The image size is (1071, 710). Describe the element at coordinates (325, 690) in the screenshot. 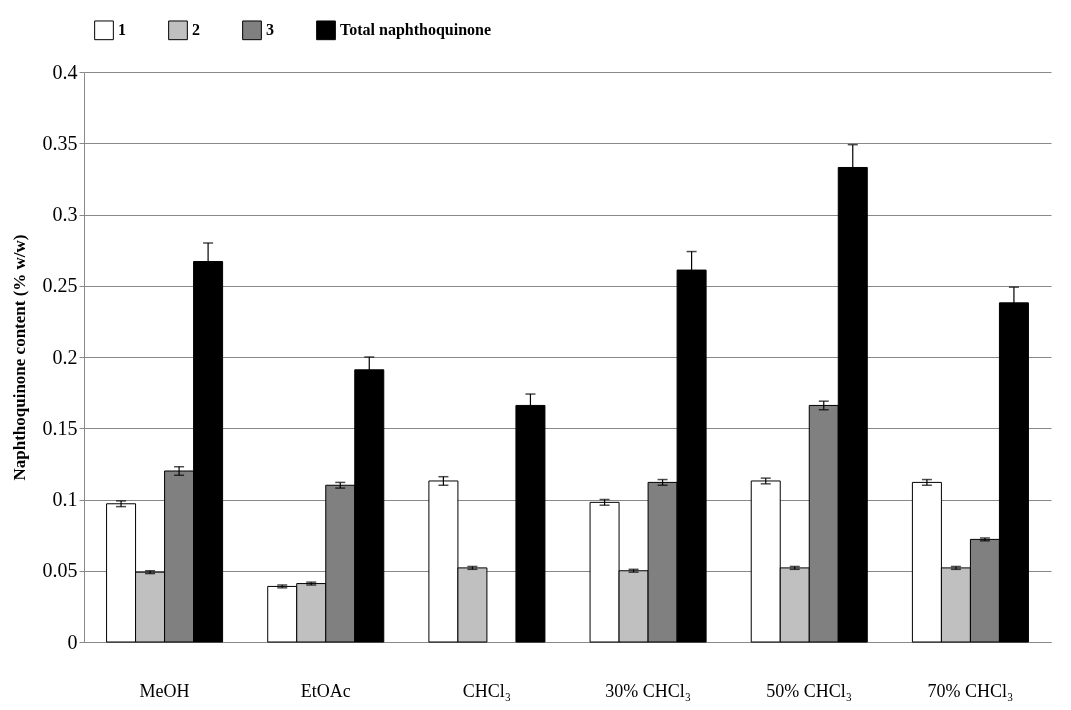

I see `x-tick-label: EtOAc` at that location.